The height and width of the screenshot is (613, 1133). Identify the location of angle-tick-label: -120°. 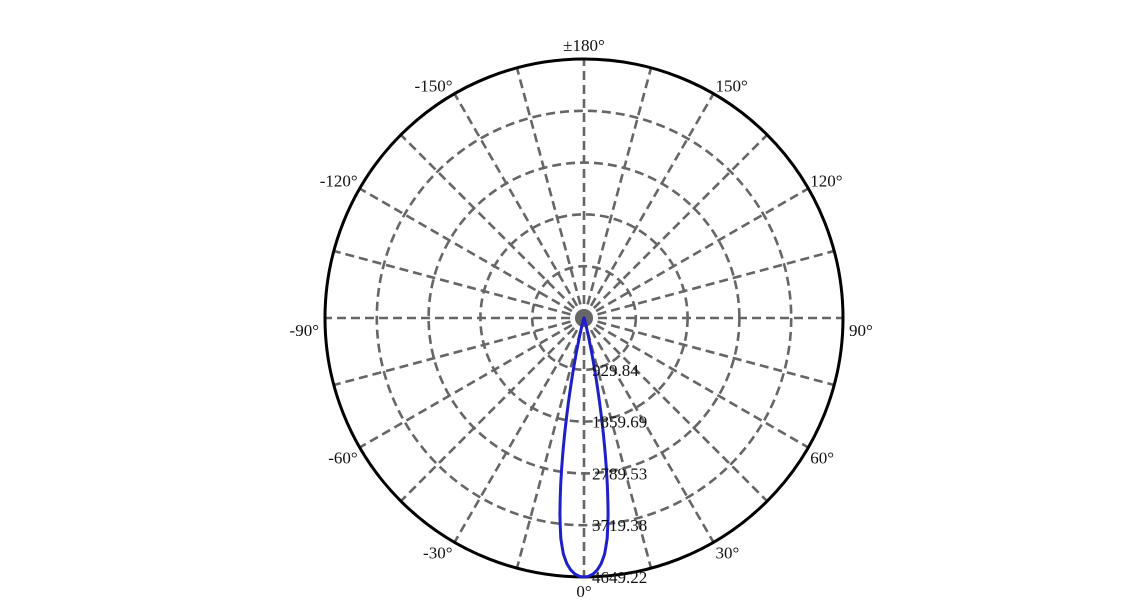
(339, 181).